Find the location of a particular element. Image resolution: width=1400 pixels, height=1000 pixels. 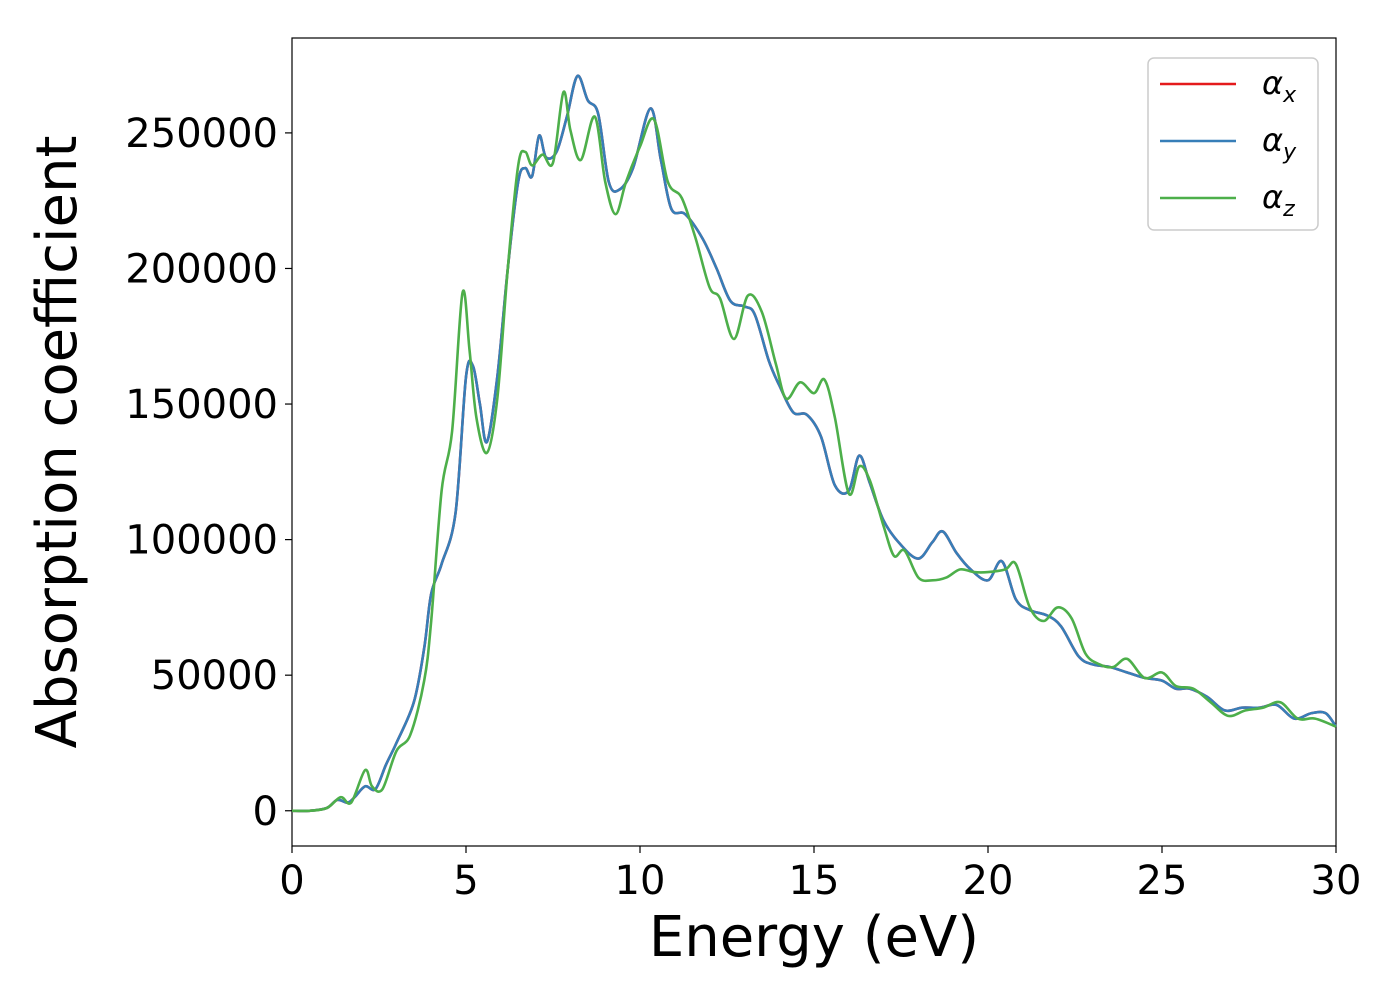

legend-label-z: αz is located at coordinates (1278, 200).